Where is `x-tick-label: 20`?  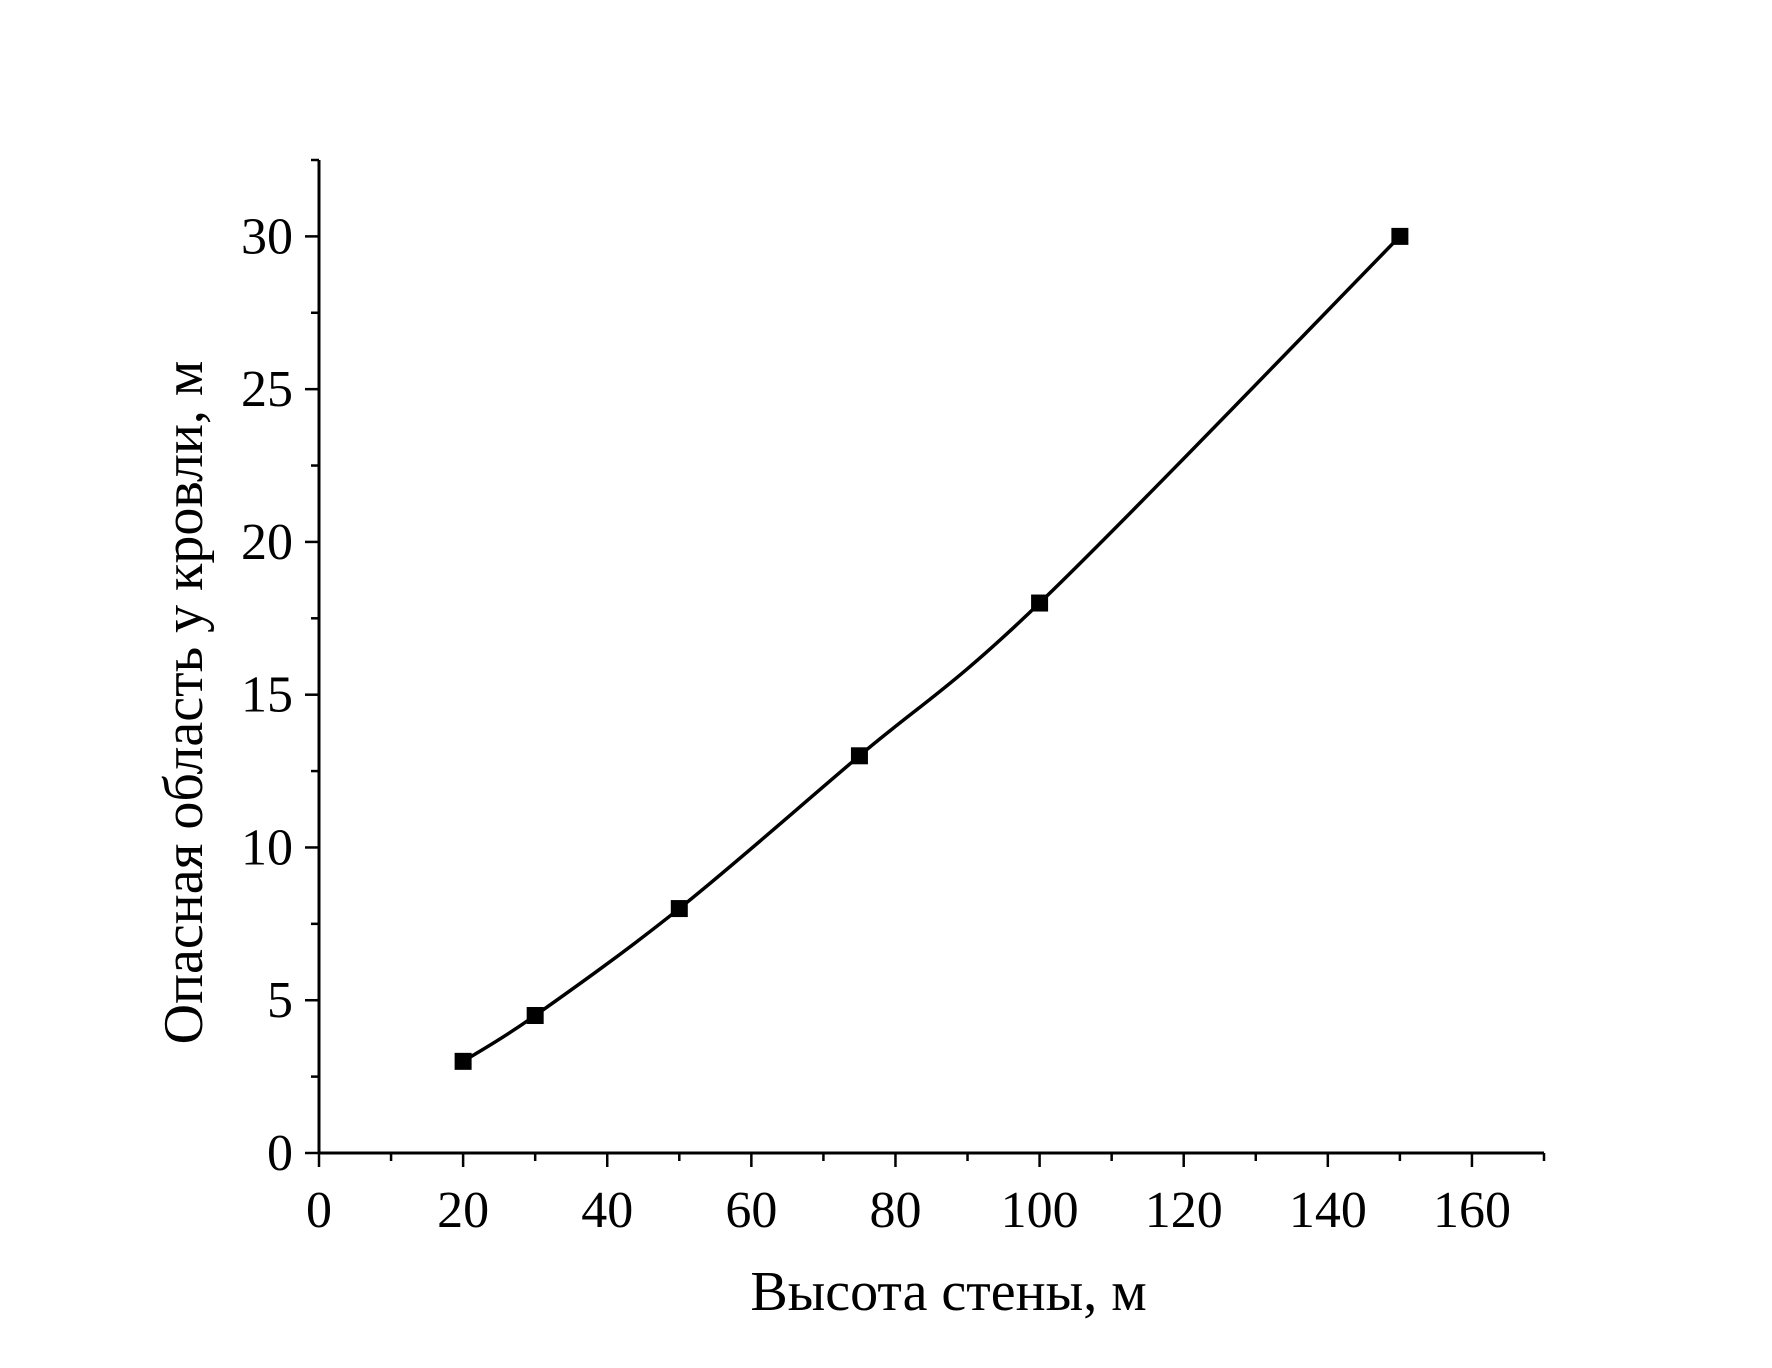 x-tick-label: 20 is located at coordinates (463, 1210).